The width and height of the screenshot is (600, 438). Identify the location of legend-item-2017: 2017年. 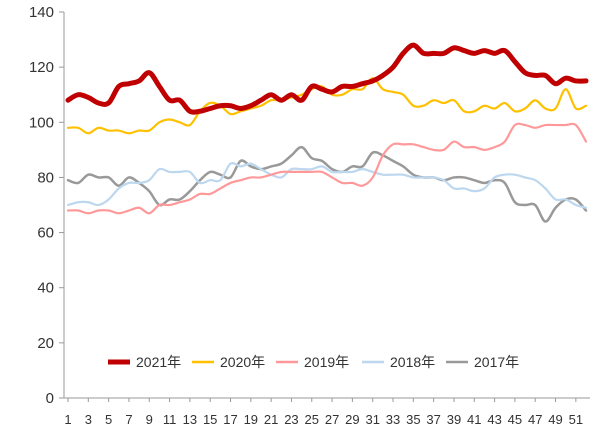
(482, 362).